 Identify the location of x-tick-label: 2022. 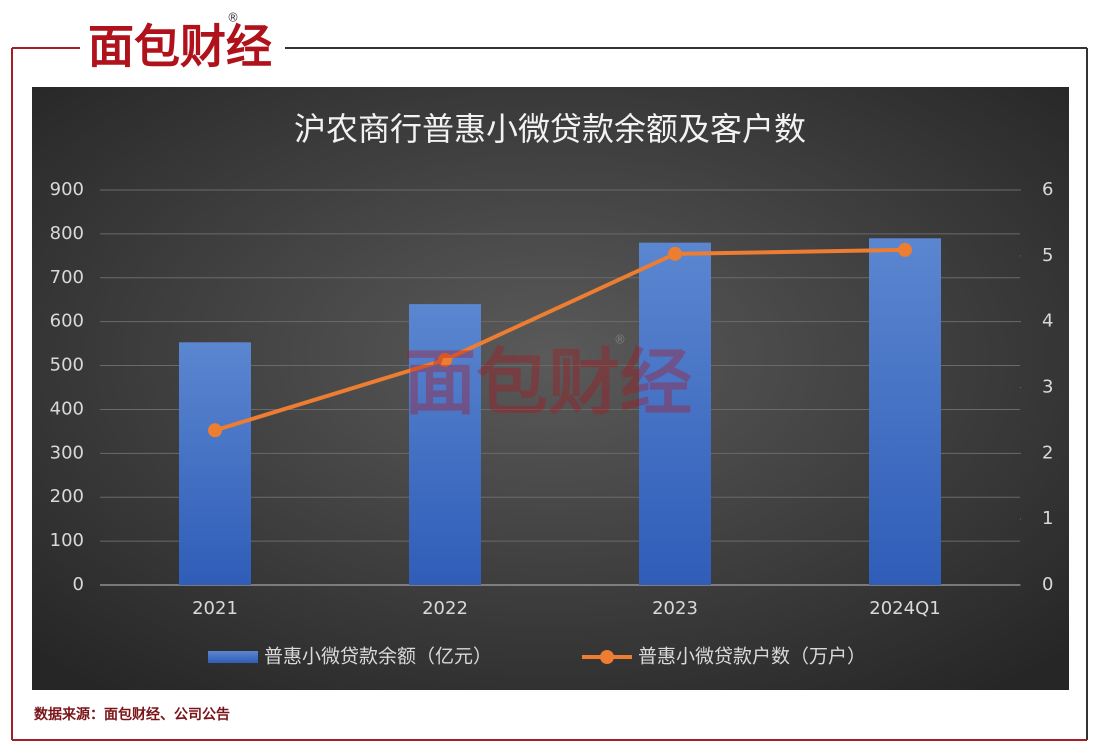
(445, 608).